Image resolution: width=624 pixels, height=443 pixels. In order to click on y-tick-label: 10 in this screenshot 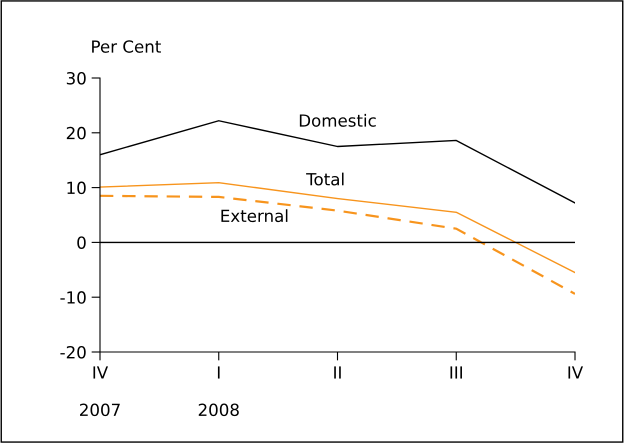, I will do `click(76, 188)`.